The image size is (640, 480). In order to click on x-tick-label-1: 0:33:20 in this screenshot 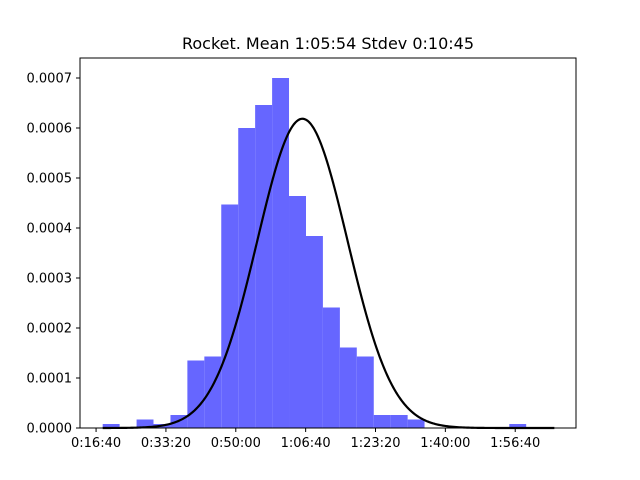, I will do `click(166, 443)`.